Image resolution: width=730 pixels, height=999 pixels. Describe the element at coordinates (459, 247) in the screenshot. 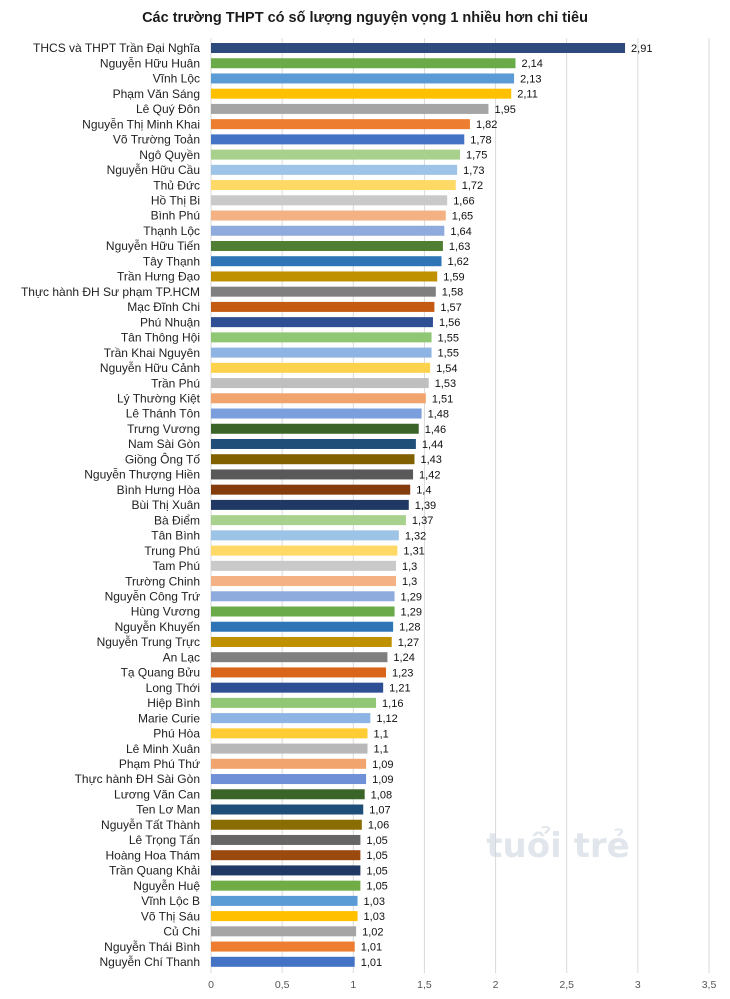

I see `value-label: 1,63` at that location.